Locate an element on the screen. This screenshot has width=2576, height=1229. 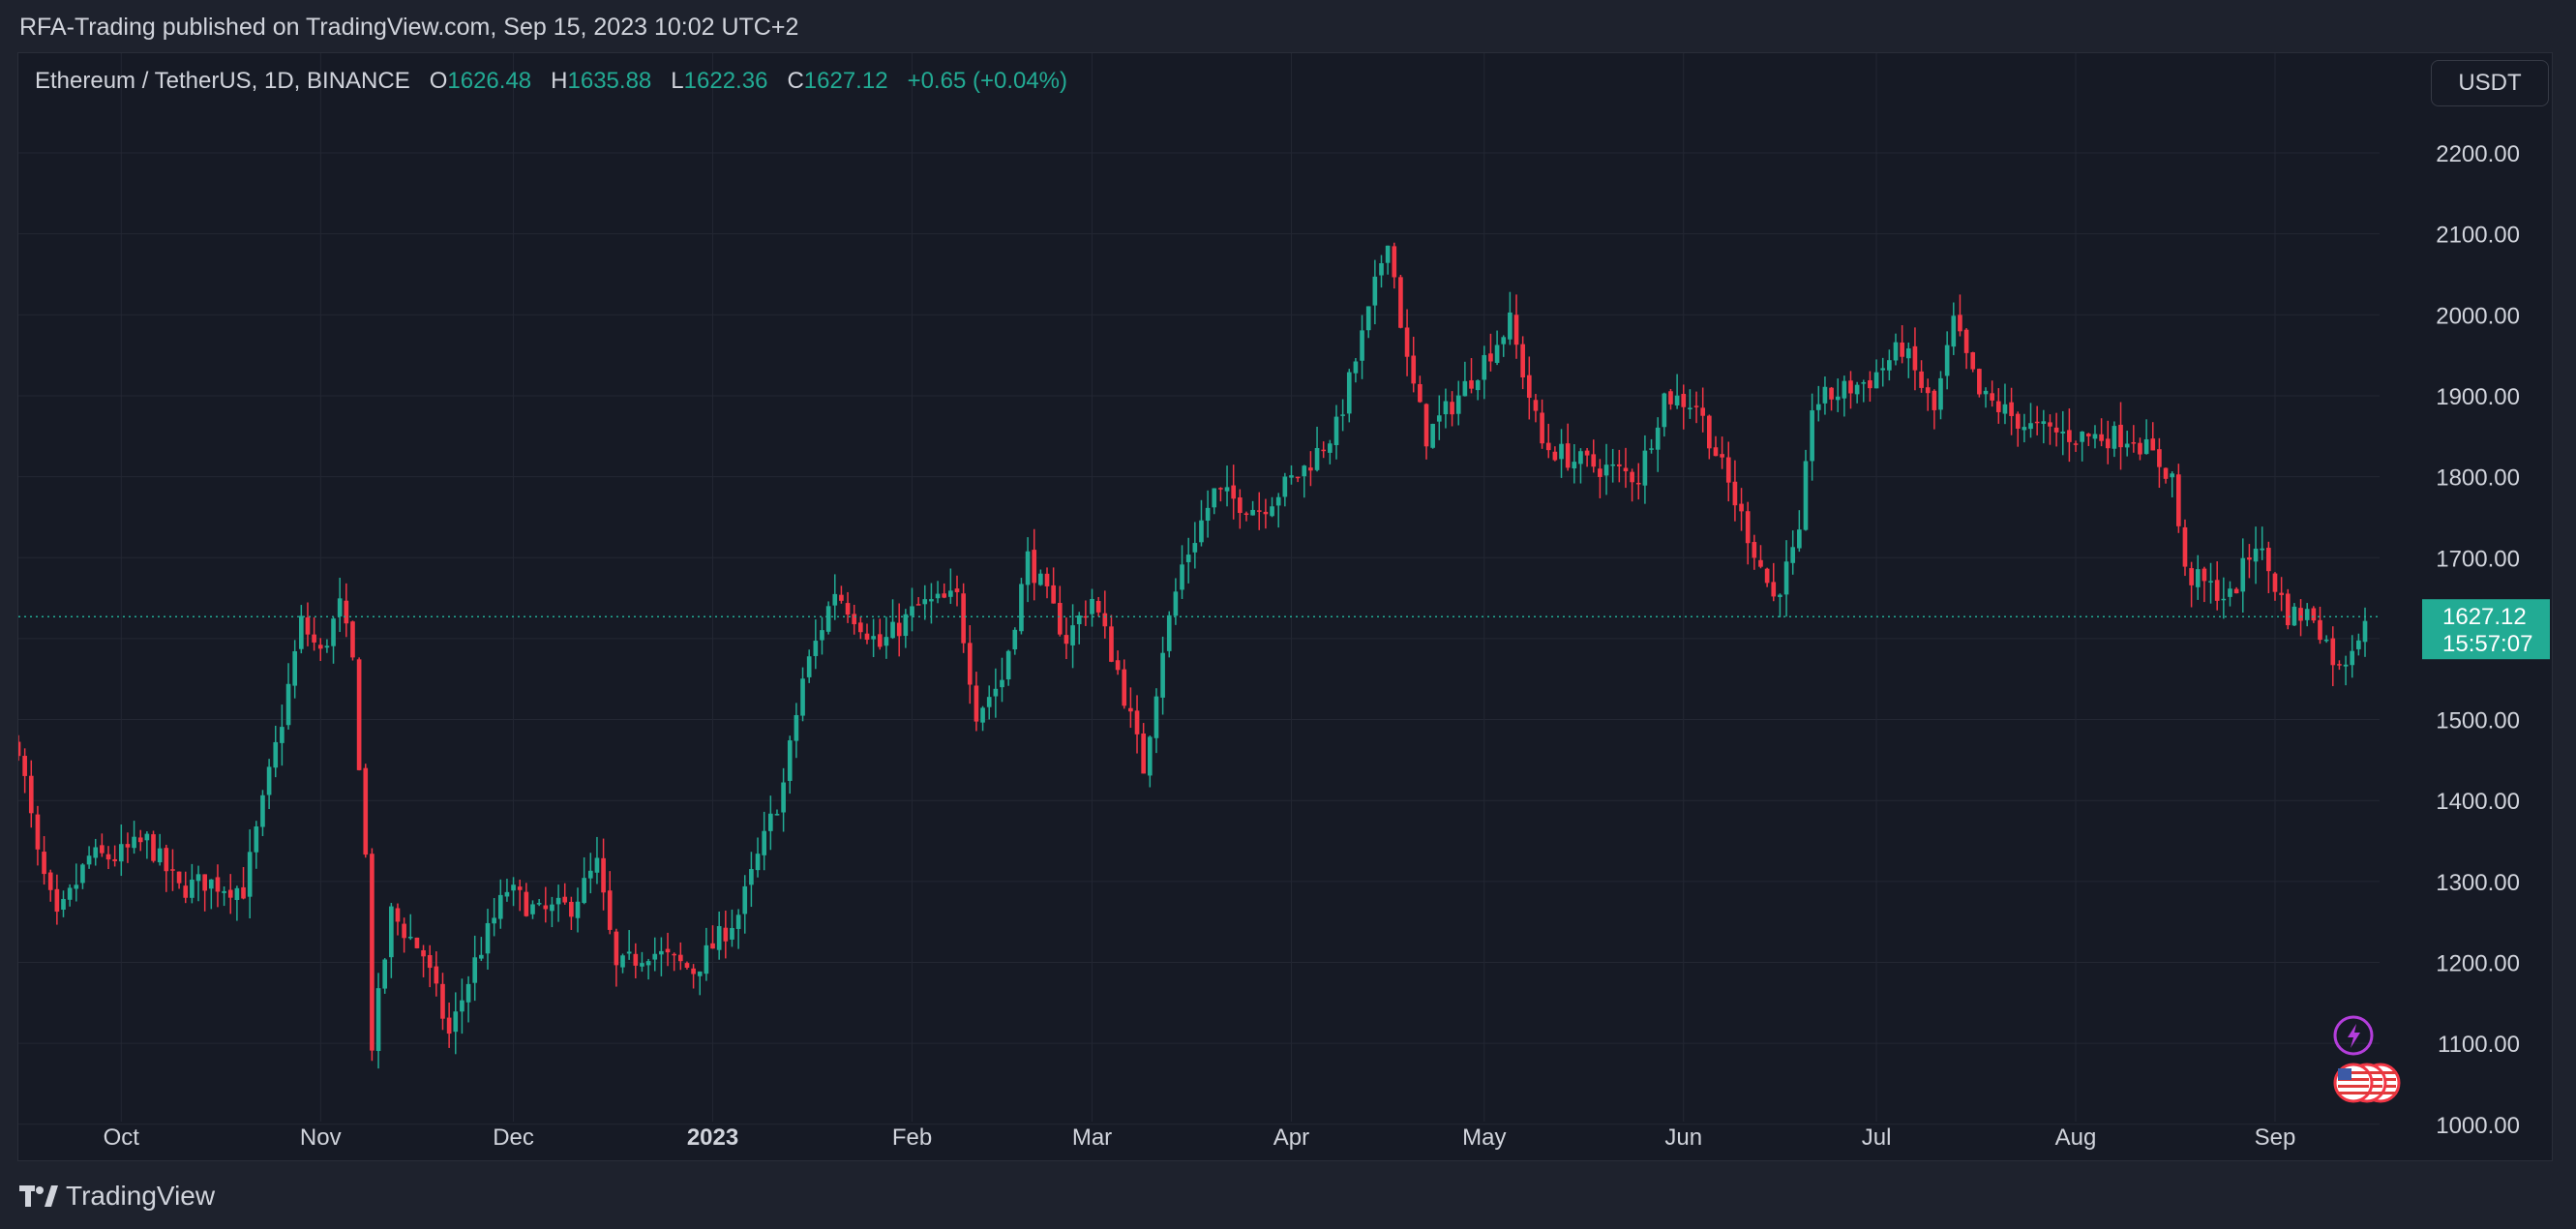
flag-stripe is located at coordinates (2353, 1072).